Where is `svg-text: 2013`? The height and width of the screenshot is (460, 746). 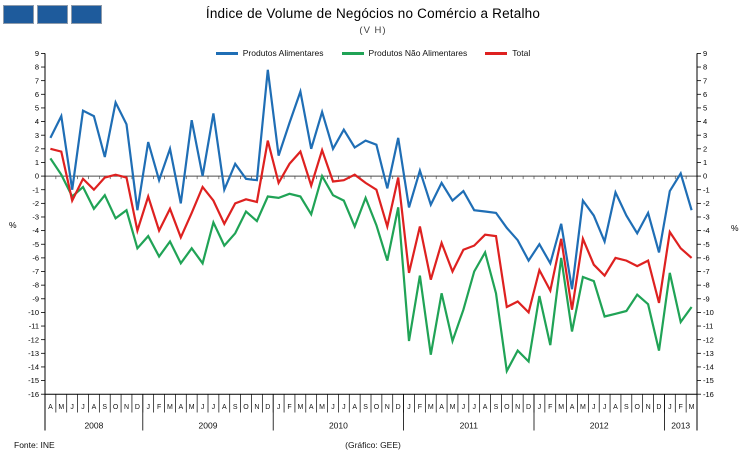 svg-text: 2013 is located at coordinates (680, 426).